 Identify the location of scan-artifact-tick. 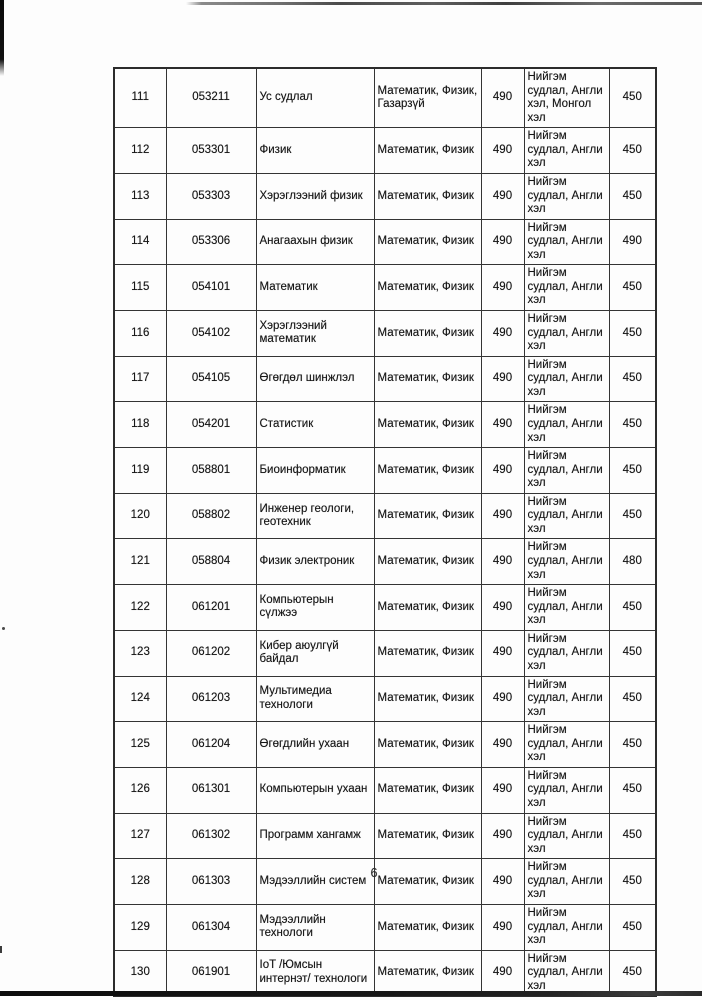
(1, 949).